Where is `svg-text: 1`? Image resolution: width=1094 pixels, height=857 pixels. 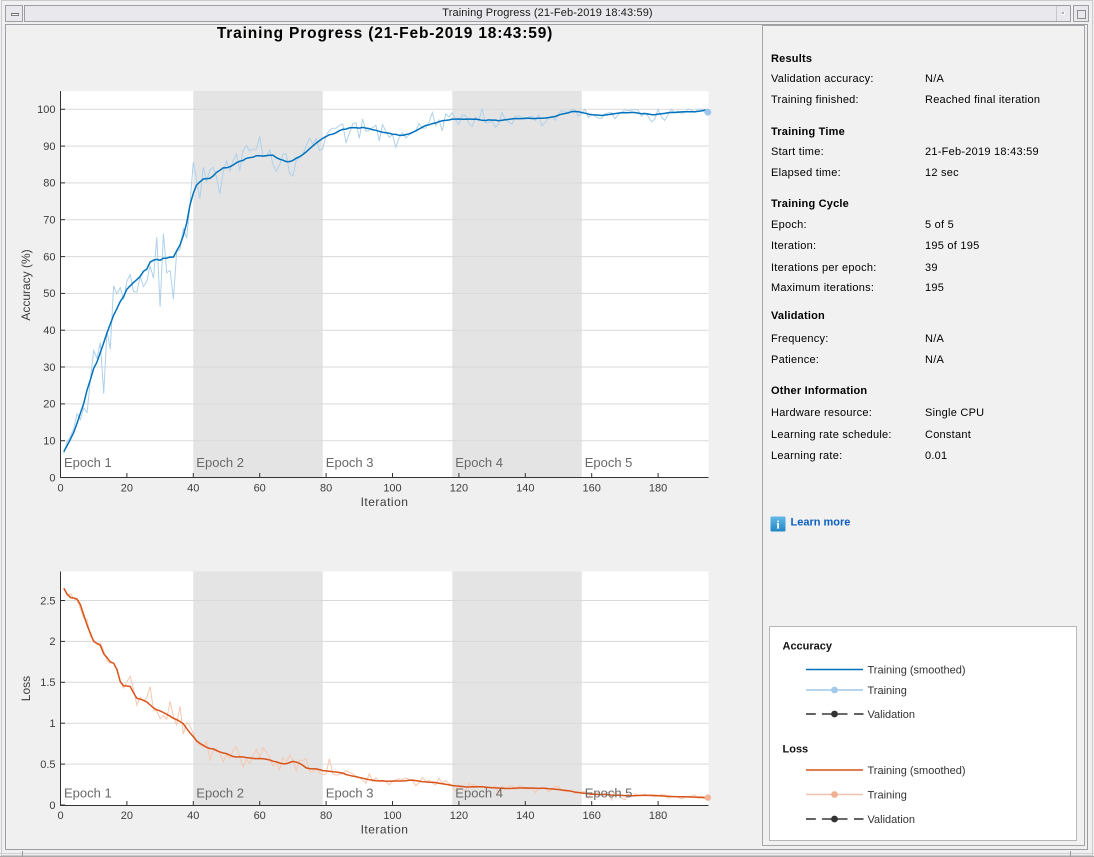
svg-text: 1 is located at coordinates (52, 724).